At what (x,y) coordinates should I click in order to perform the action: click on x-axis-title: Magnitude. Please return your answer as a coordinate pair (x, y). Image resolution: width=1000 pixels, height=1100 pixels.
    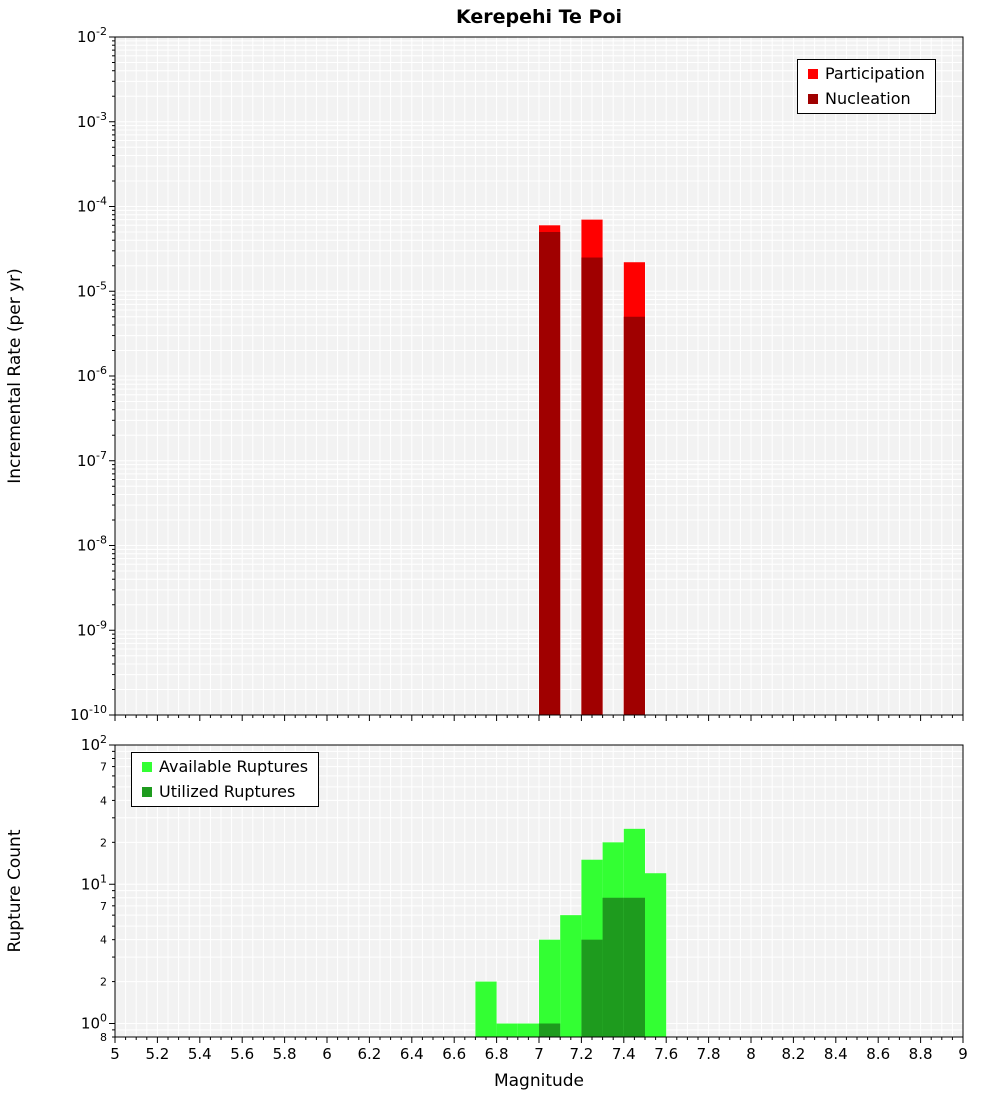
    Looking at the image, I should click on (539, 1081).